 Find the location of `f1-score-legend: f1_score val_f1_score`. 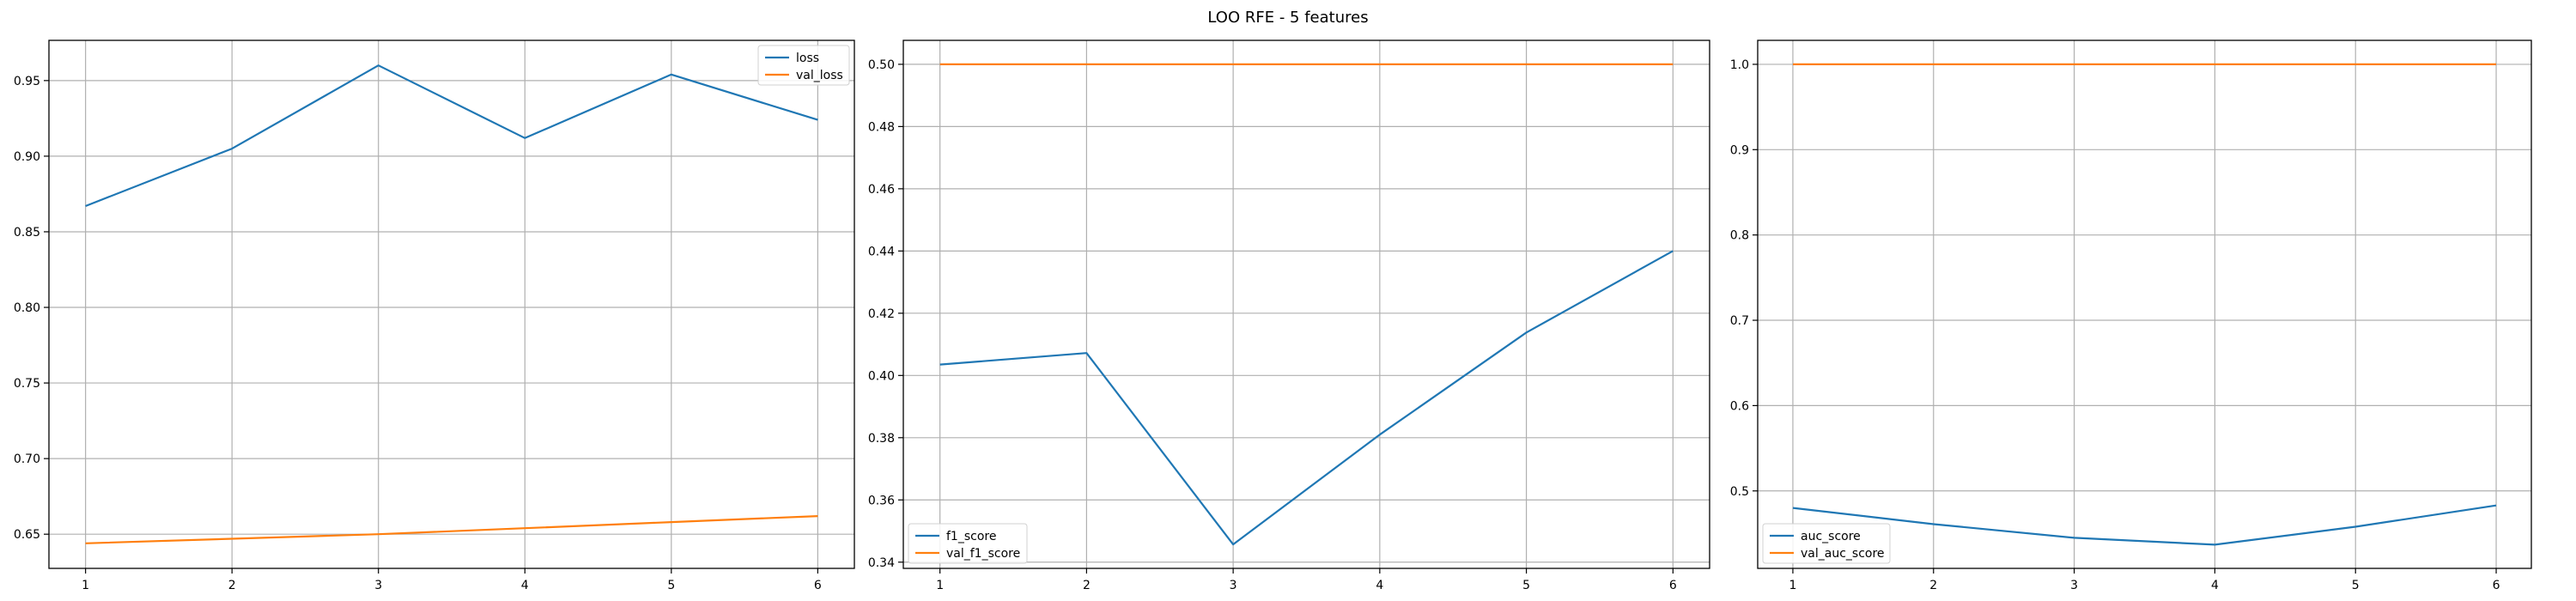

f1-score-legend: f1_score val_f1_score is located at coordinates (968, 543).